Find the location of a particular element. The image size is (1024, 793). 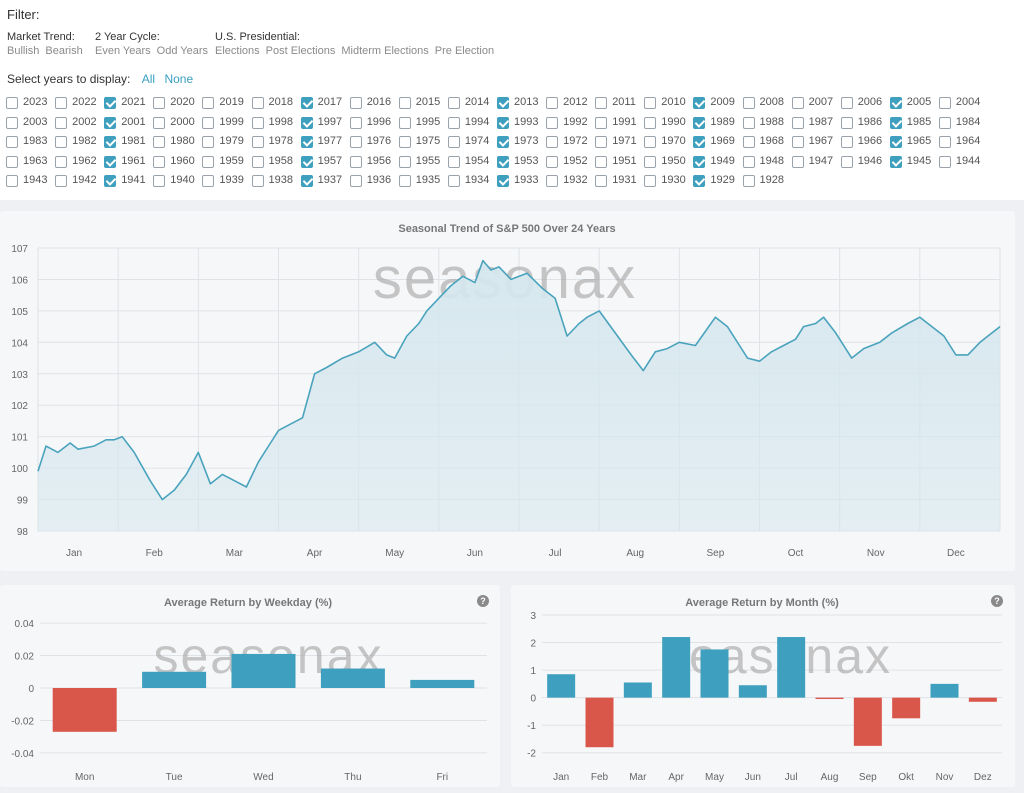

year-checkbox-1950: 1950 is located at coordinates (668, 163).